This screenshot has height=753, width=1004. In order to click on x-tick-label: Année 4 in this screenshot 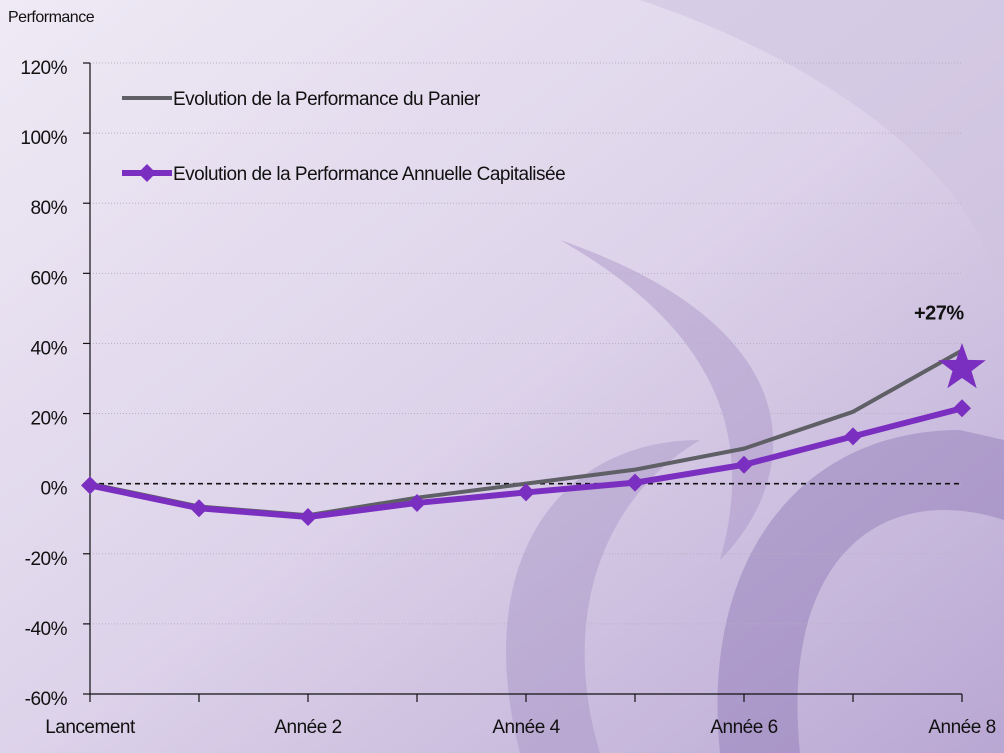, I will do `click(526, 727)`.